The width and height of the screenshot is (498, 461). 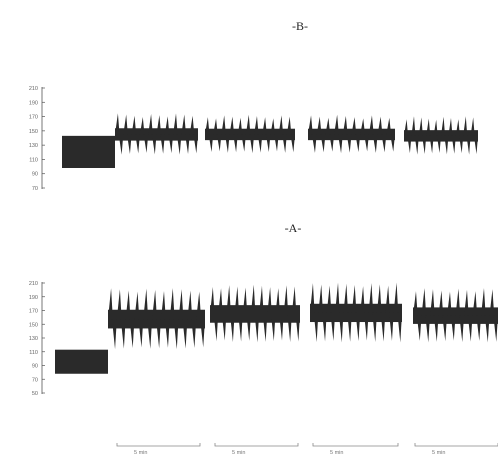 What do you see at coordinates (35, 175) in the screenshot?
I see `y-tick-label: 90` at bounding box center [35, 175].